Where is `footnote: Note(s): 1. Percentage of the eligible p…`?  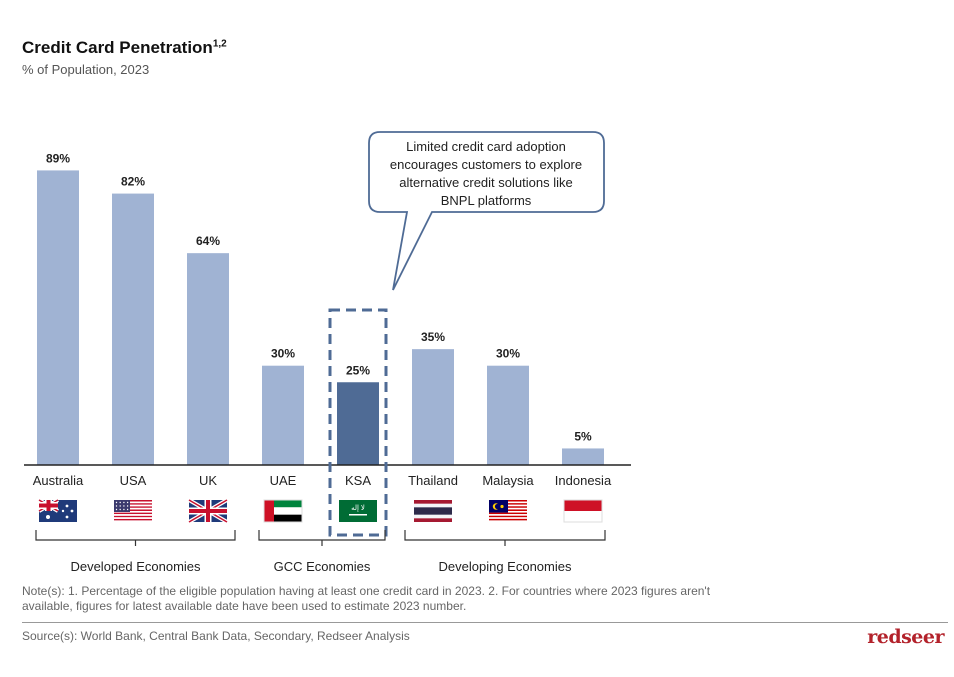 footnote: Note(s): 1. Percentage of the eligible p… is located at coordinates (366, 598).